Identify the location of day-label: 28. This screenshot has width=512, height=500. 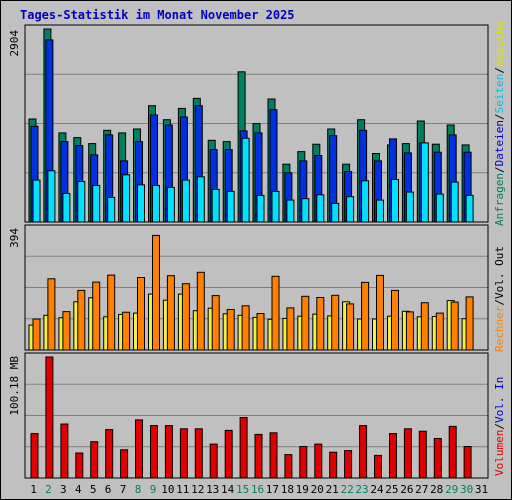
(436, 489).